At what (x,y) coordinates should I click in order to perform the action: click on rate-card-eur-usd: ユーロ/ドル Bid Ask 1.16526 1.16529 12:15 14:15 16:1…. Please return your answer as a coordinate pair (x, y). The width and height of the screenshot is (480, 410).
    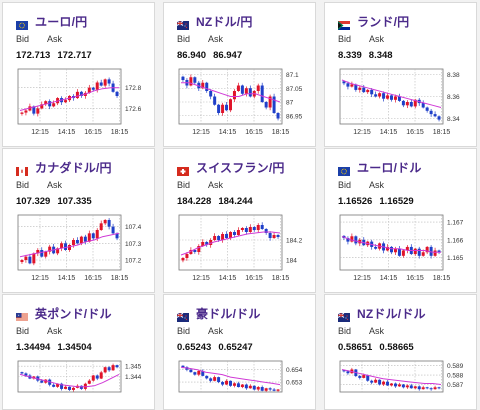
    Looking at the image, I should click on (400, 220).